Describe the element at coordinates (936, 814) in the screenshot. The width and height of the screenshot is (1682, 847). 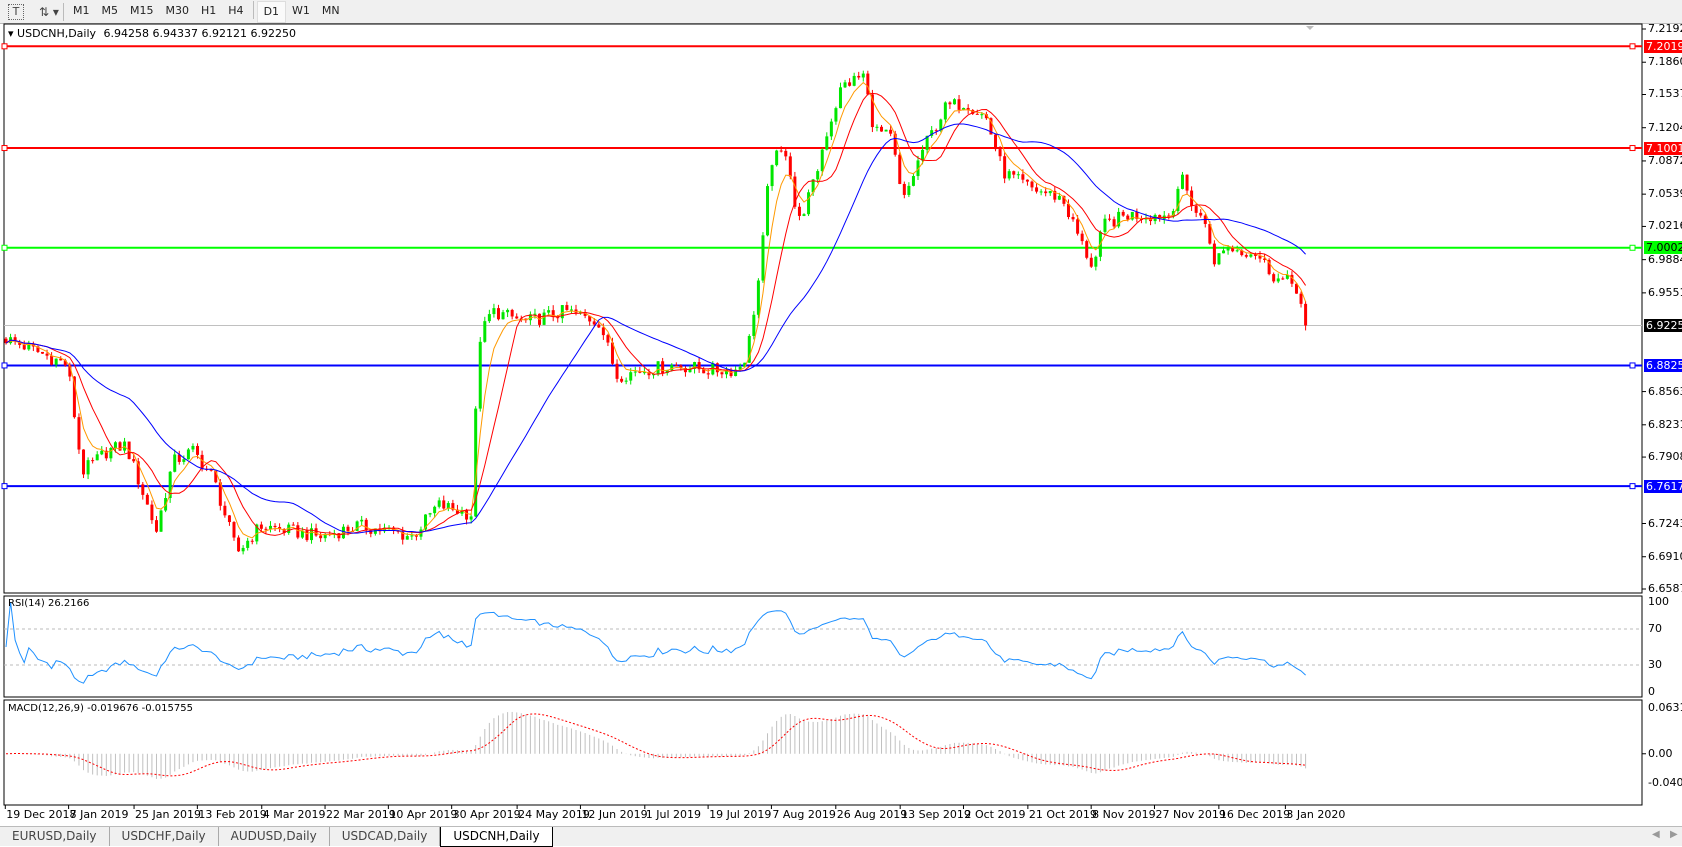
I see `date-tick-label: 13 Sep 2019` at that location.